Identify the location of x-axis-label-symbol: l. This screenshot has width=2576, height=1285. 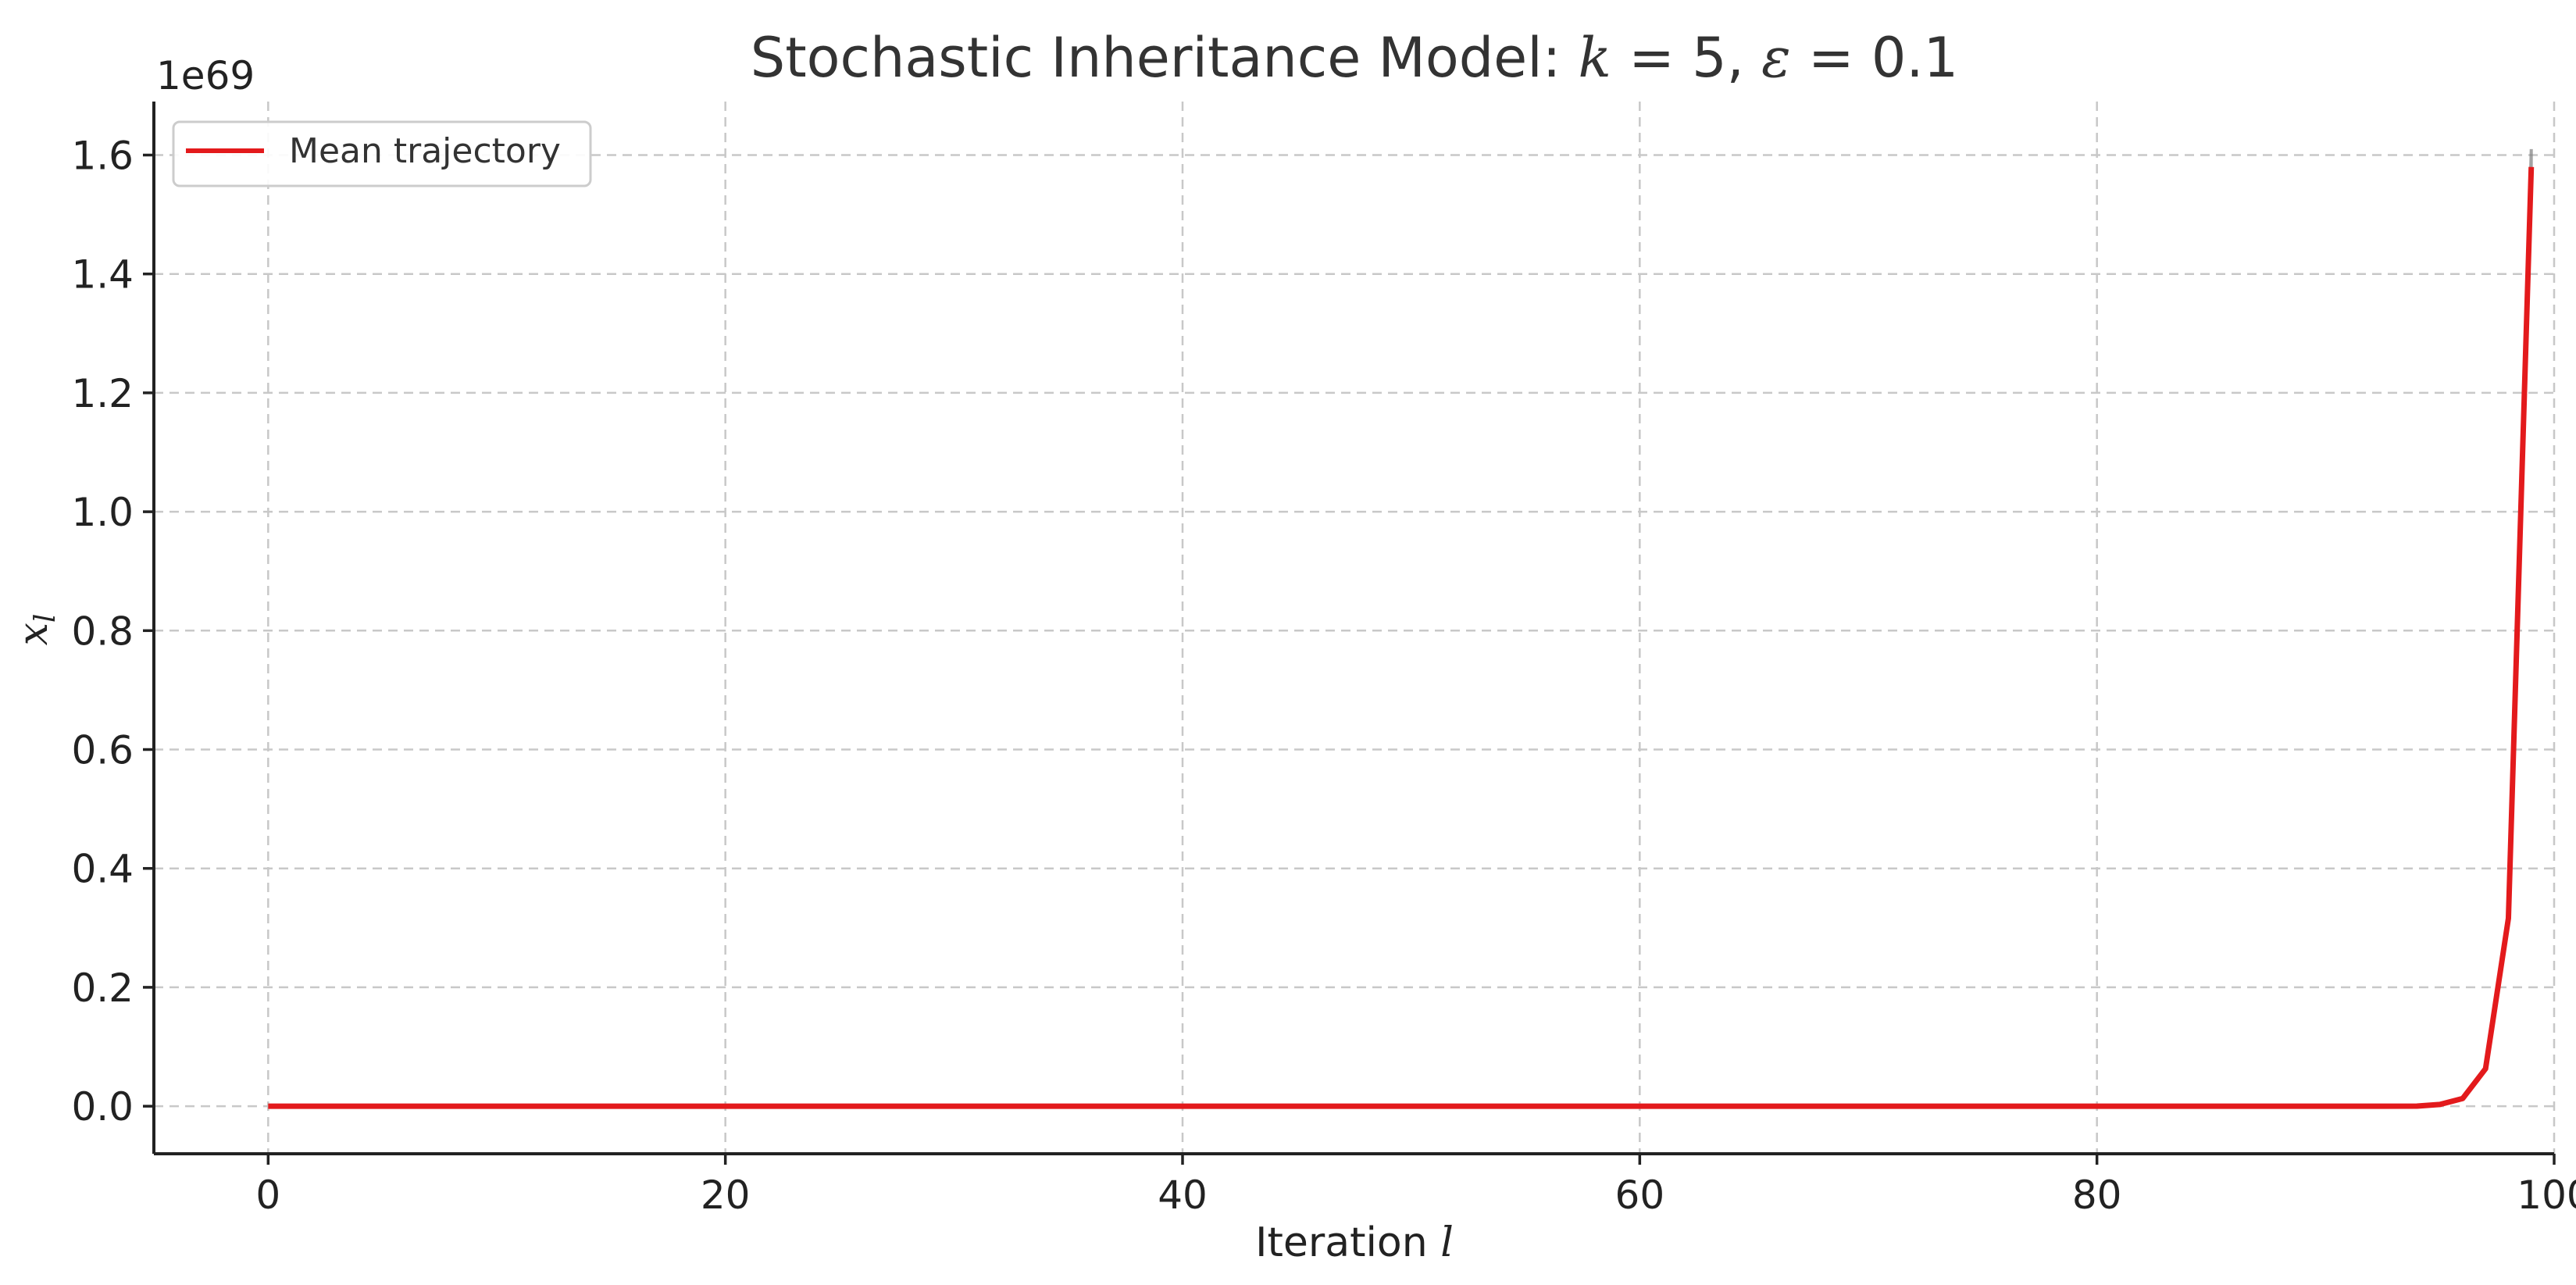
(1447, 1242).